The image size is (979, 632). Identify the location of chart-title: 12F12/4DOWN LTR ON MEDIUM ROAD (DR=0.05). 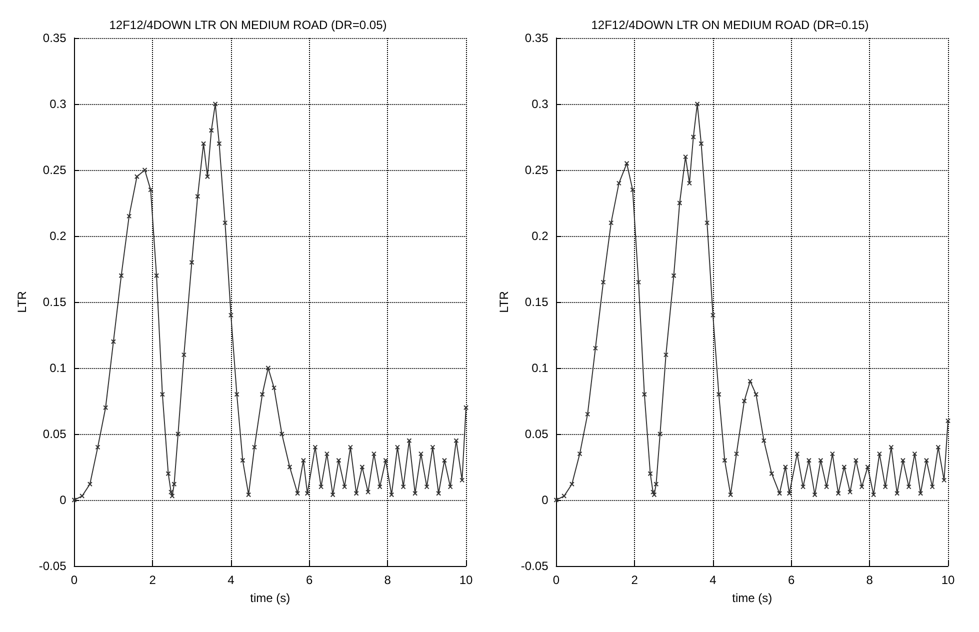
(248, 25).